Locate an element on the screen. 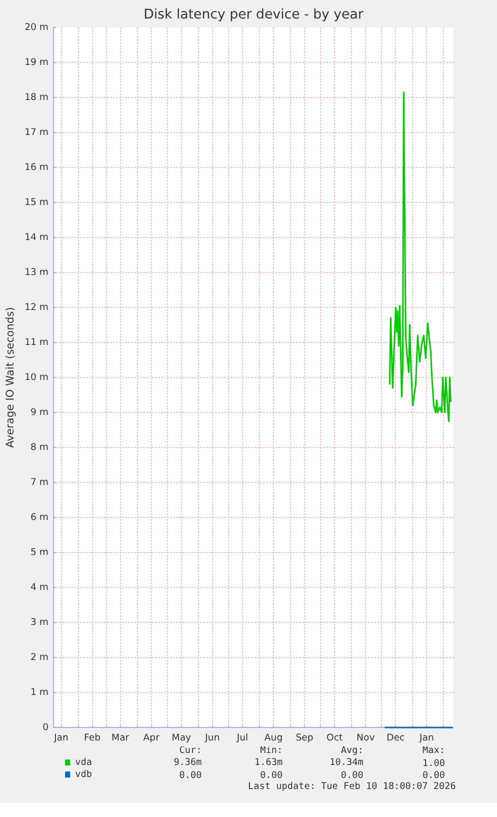 This screenshot has height=817, width=497. y-tick-label: 13 m is located at coordinates (36, 272).